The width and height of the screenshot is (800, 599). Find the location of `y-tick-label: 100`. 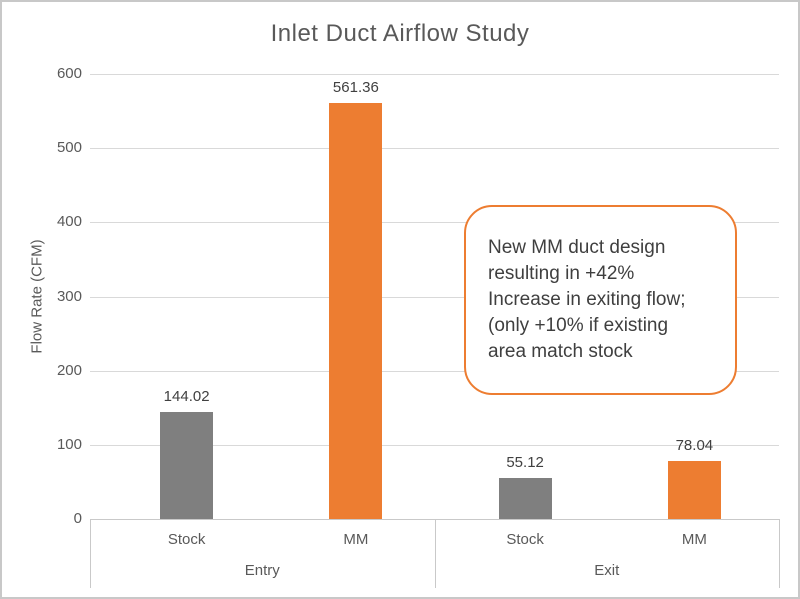

y-tick-label: 100 is located at coordinates (69, 444).